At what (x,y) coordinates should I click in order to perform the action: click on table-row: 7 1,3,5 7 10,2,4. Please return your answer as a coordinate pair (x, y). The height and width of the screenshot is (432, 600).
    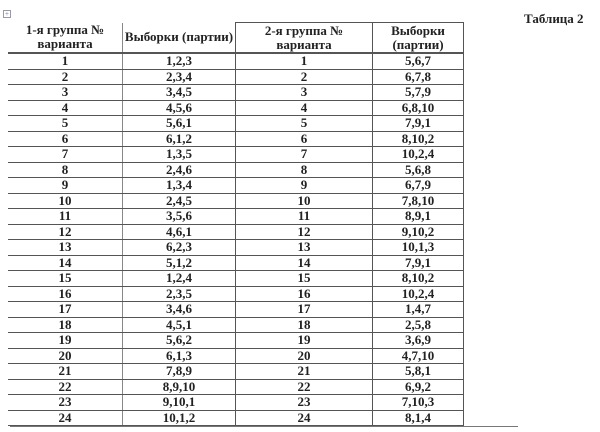
    Looking at the image, I should click on (236, 154).